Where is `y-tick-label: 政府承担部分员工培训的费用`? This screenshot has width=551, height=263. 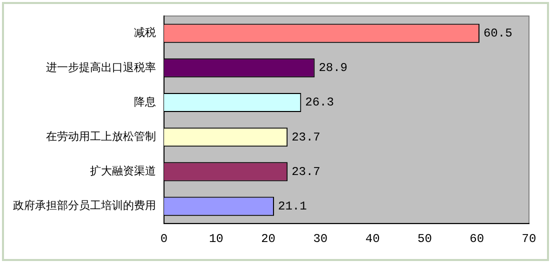 y-tick-label: 政府承担部分员工培训的费用 is located at coordinates (84, 205).